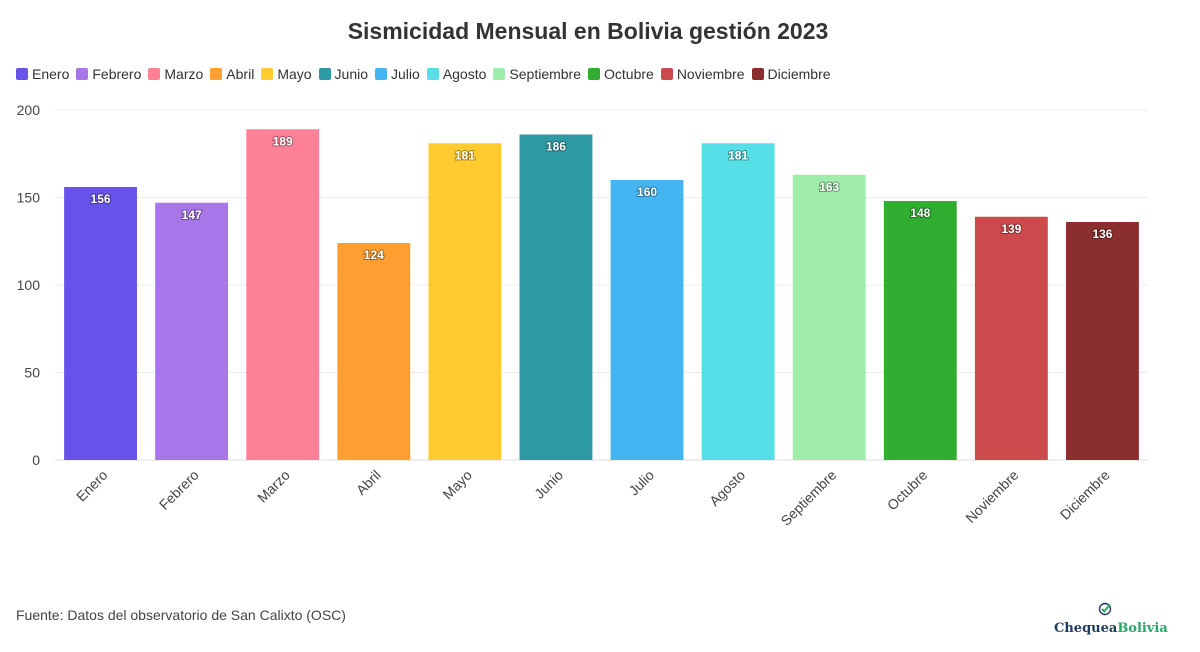 This screenshot has width=1200, height=652. I want to click on x-tick-label: Febrero, so click(179, 490).